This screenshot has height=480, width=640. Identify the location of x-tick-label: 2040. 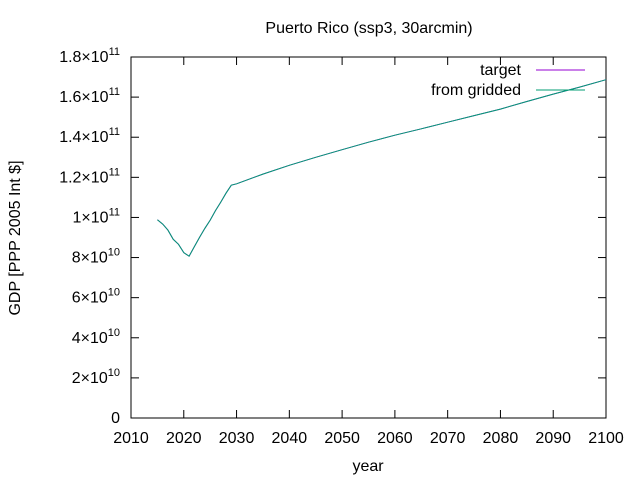
(290, 438).